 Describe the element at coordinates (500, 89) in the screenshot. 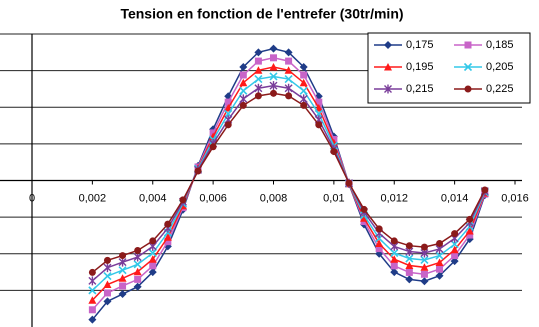

I see `legend-label: 0,225` at that location.